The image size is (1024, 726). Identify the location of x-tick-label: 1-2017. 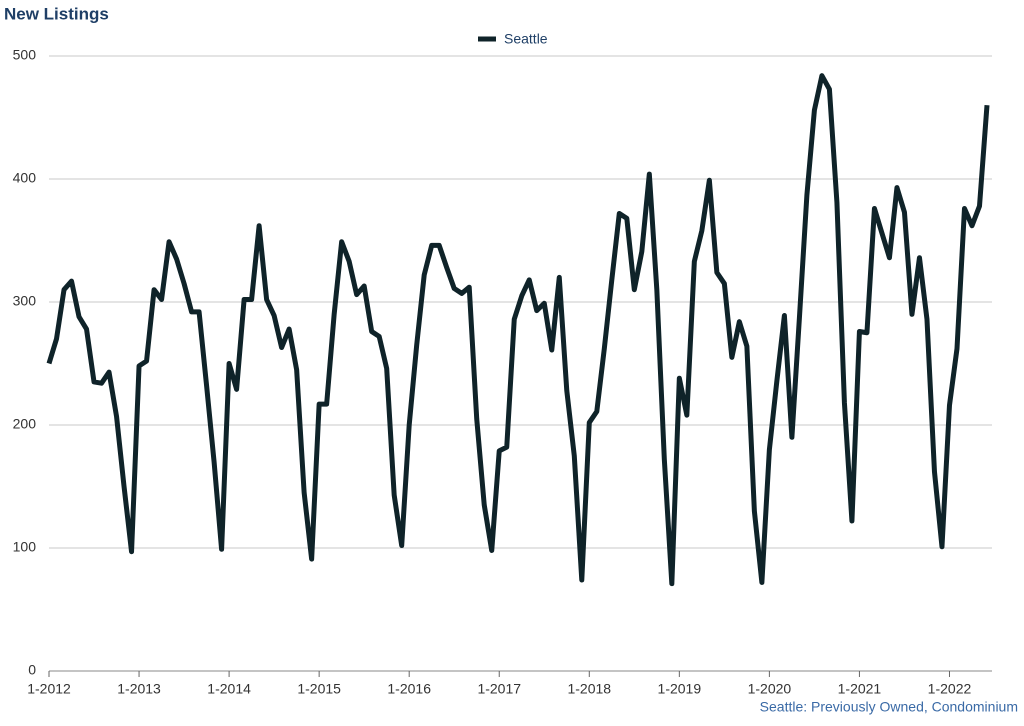
(499, 689).